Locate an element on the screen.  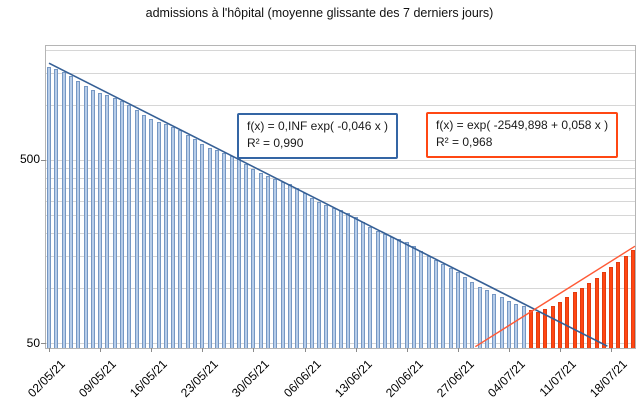
tendance-croissante-line is located at coordinates (555, 296).